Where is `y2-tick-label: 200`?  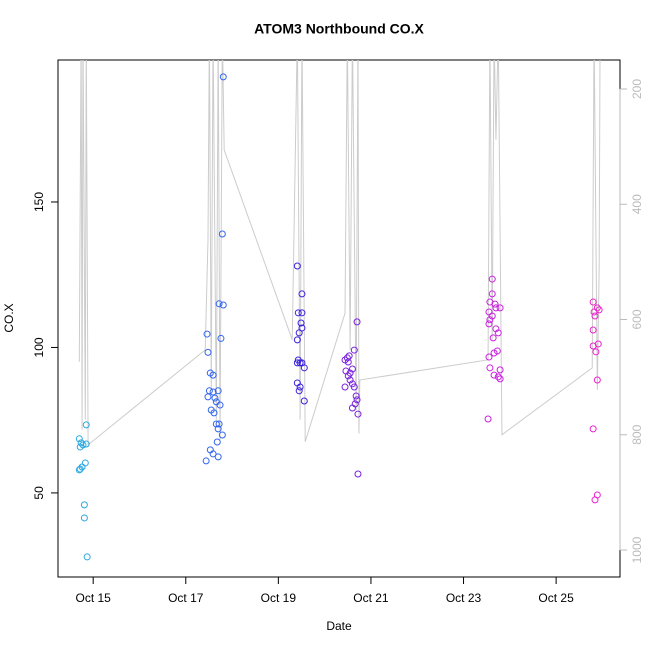 y2-tick-label: 200 is located at coordinates (637, 89).